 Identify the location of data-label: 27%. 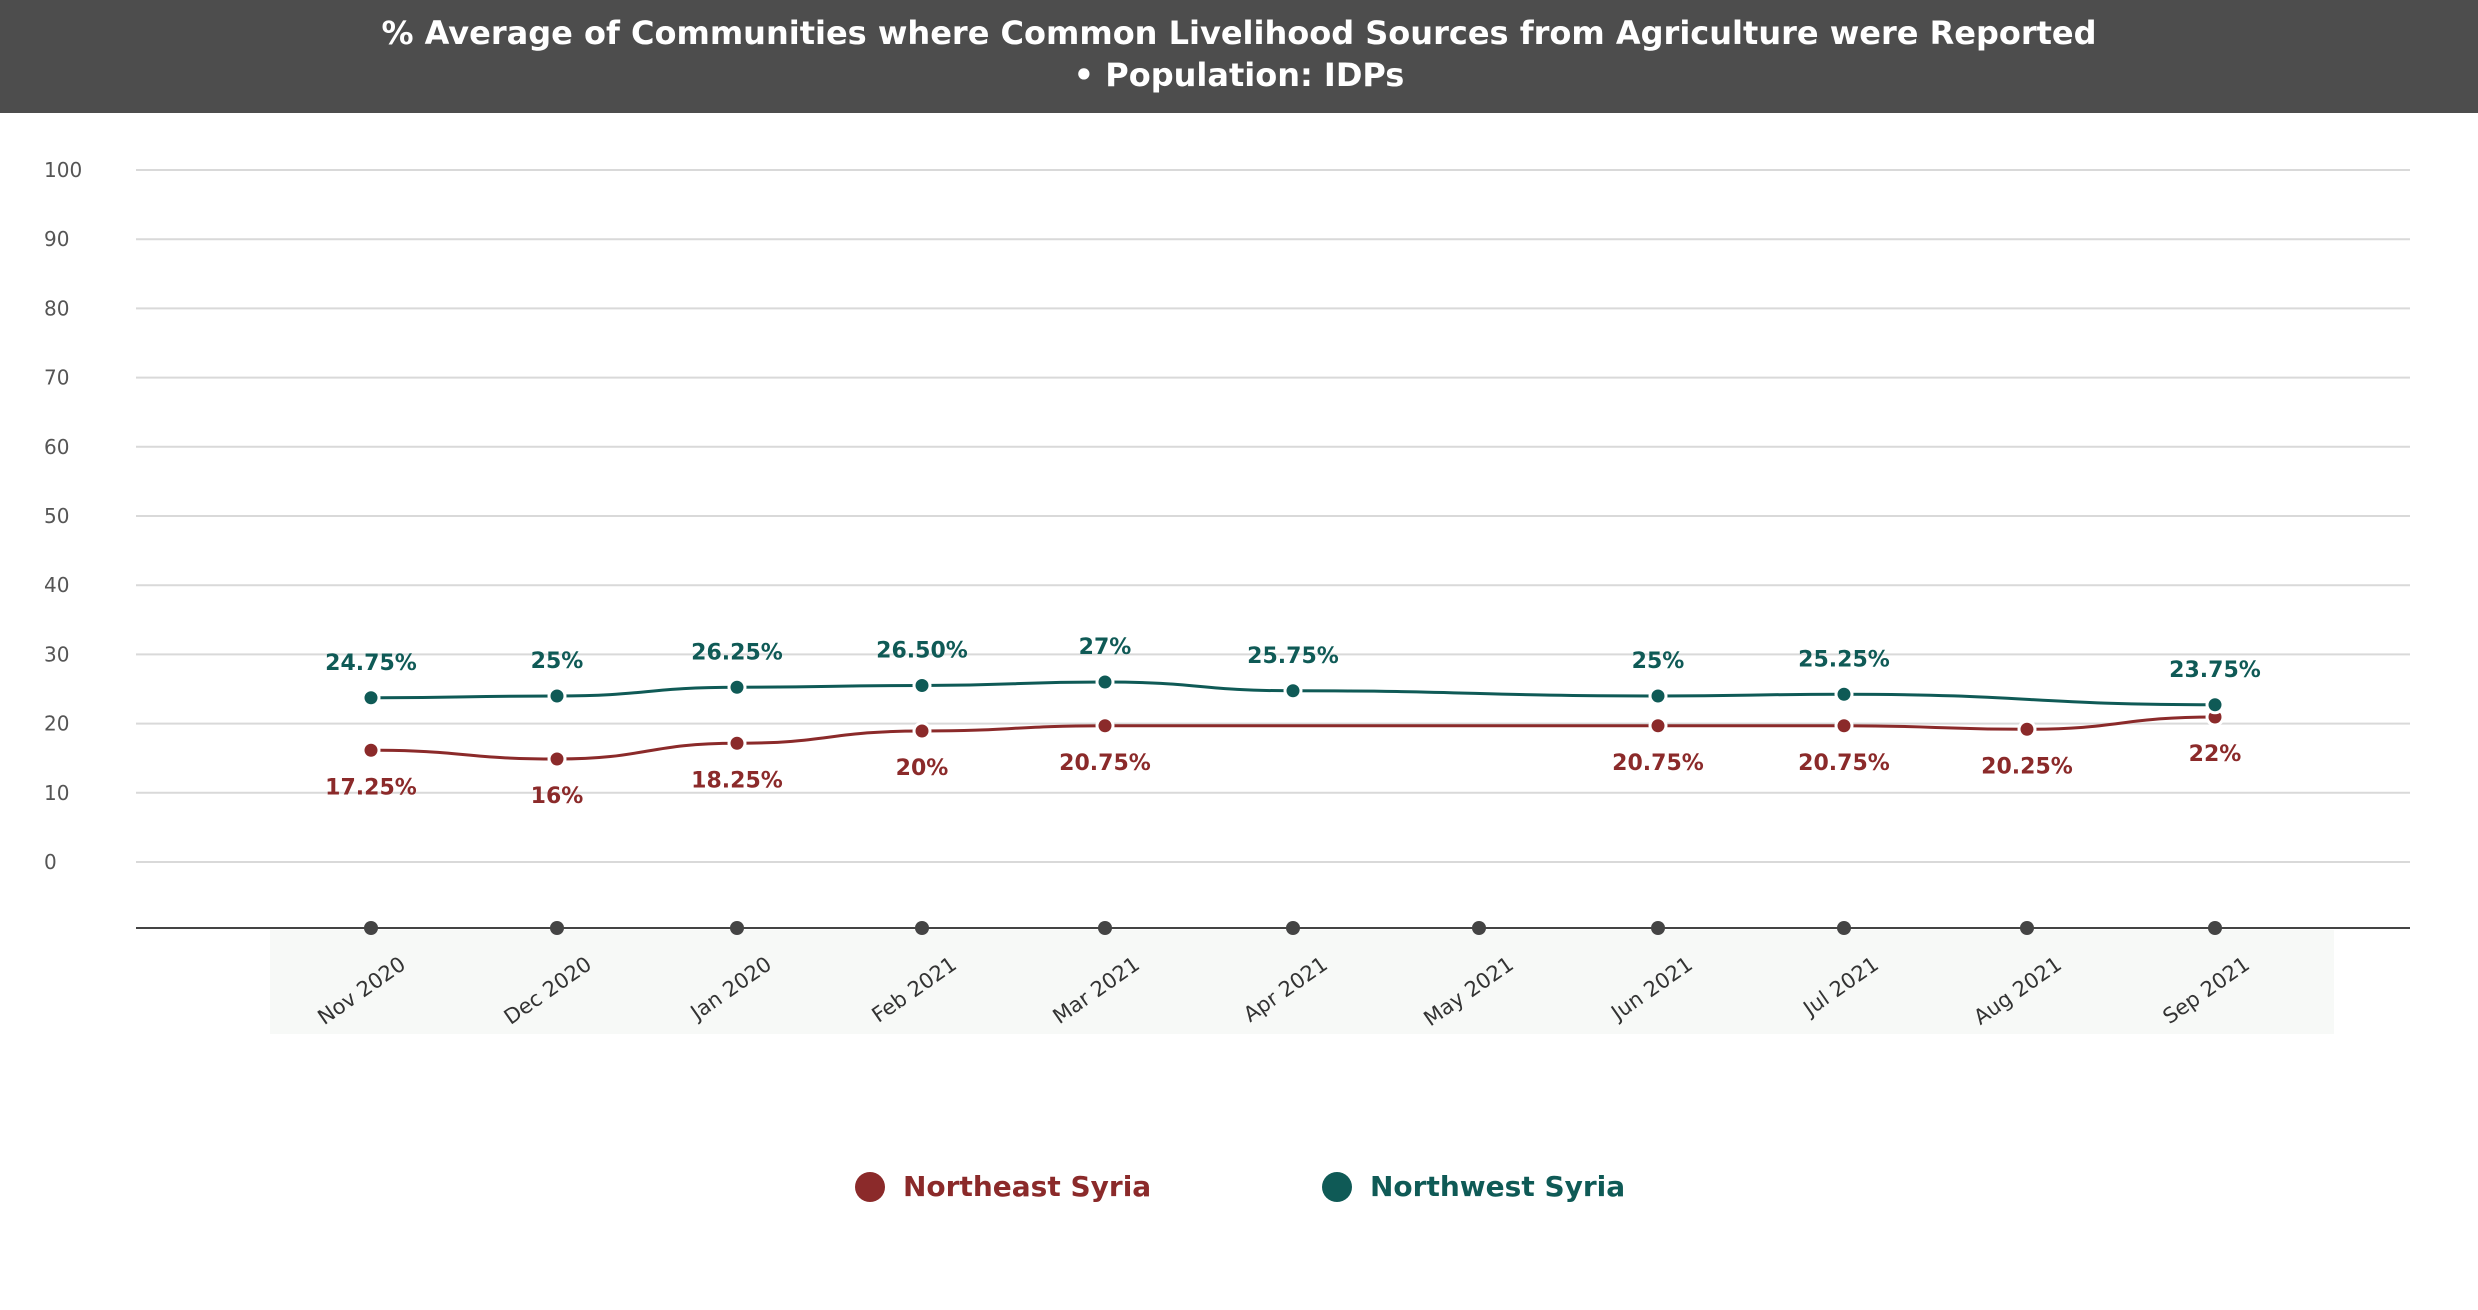
(1105, 647).